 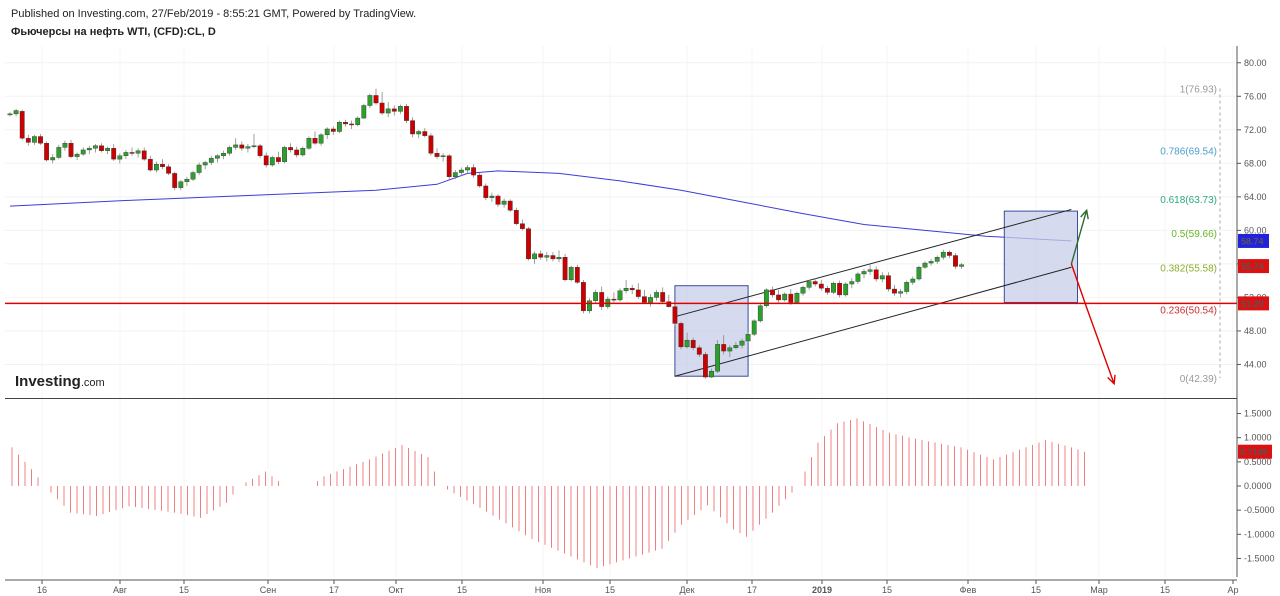 What do you see at coordinates (1194, 234) in the screenshot?
I see `fib-level-label: 0.5(59.66)` at bounding box center [1194, 234].